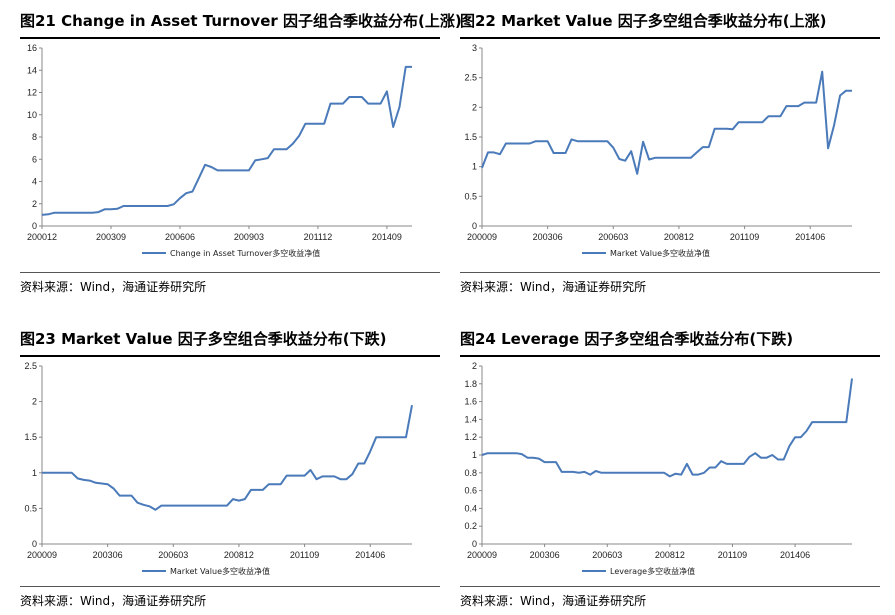  What do you see at coordinates (470, 491) in the screenshot?
I see `y-tick-label: 0.6` at bounding box center [470, 491].